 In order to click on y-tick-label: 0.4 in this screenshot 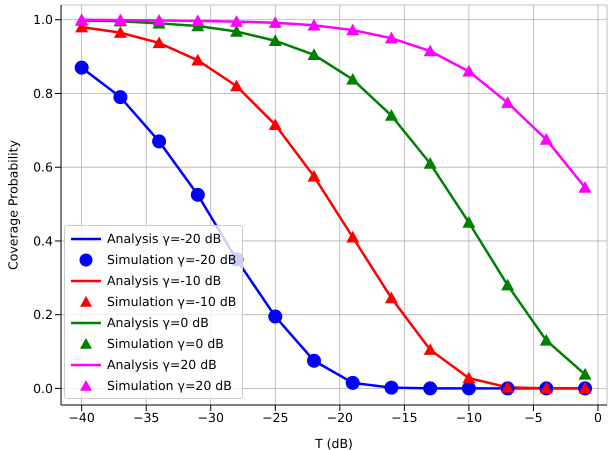, I will do `click(43, 240)`.